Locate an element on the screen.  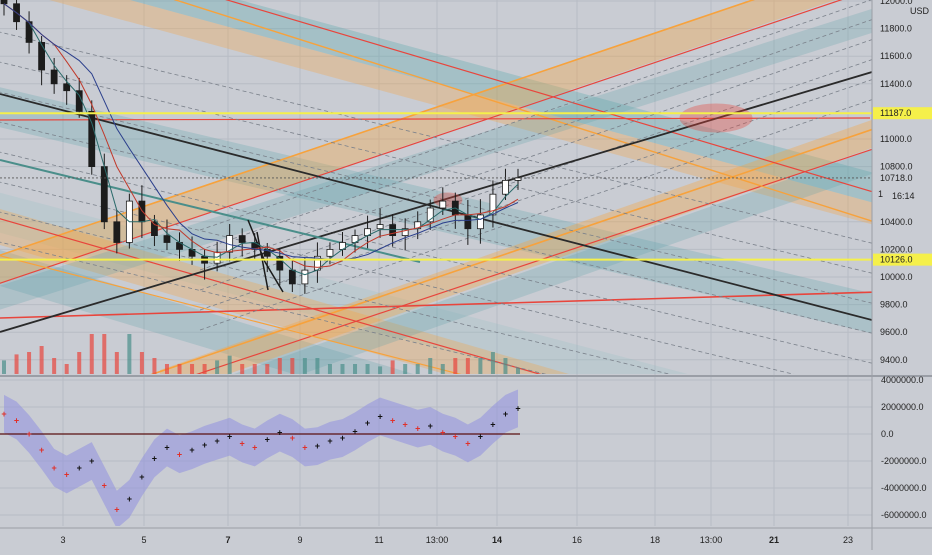
time-tick-label: 5 is located at coordinates (143, 540).